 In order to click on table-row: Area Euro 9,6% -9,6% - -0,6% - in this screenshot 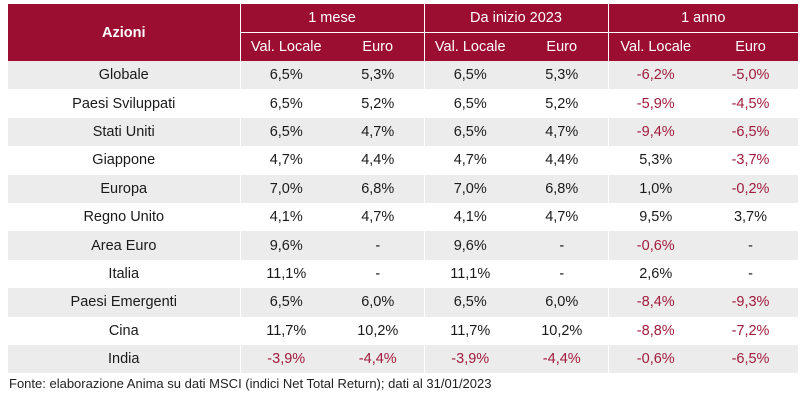, I will do `click(403, 245)`.